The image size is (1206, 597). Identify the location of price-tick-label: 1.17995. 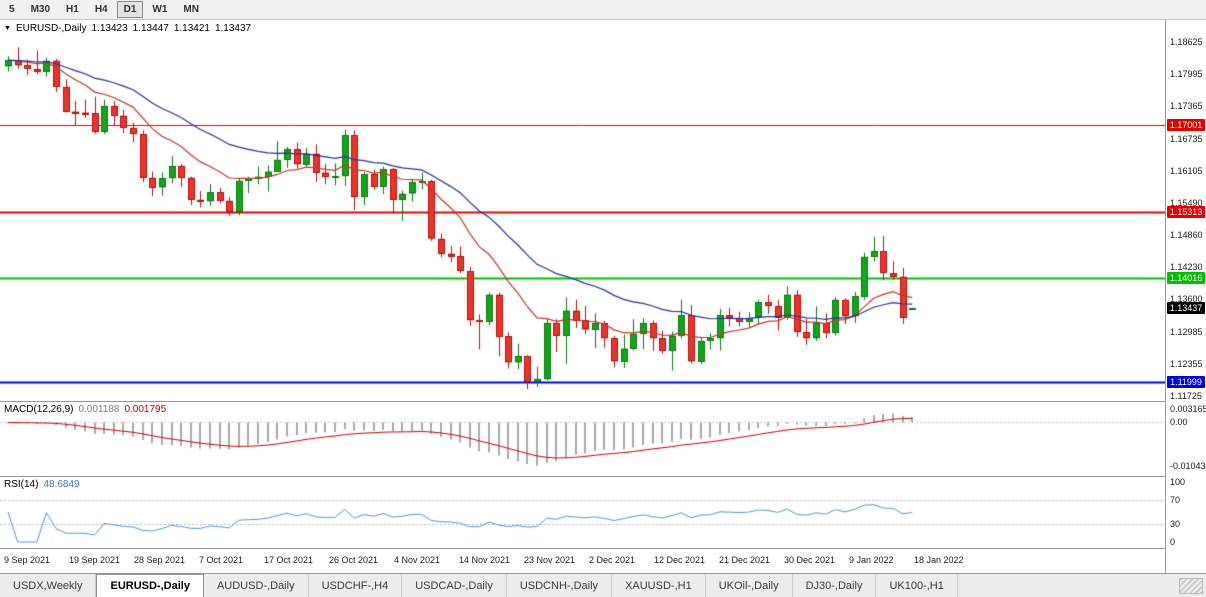
(1186, 74).